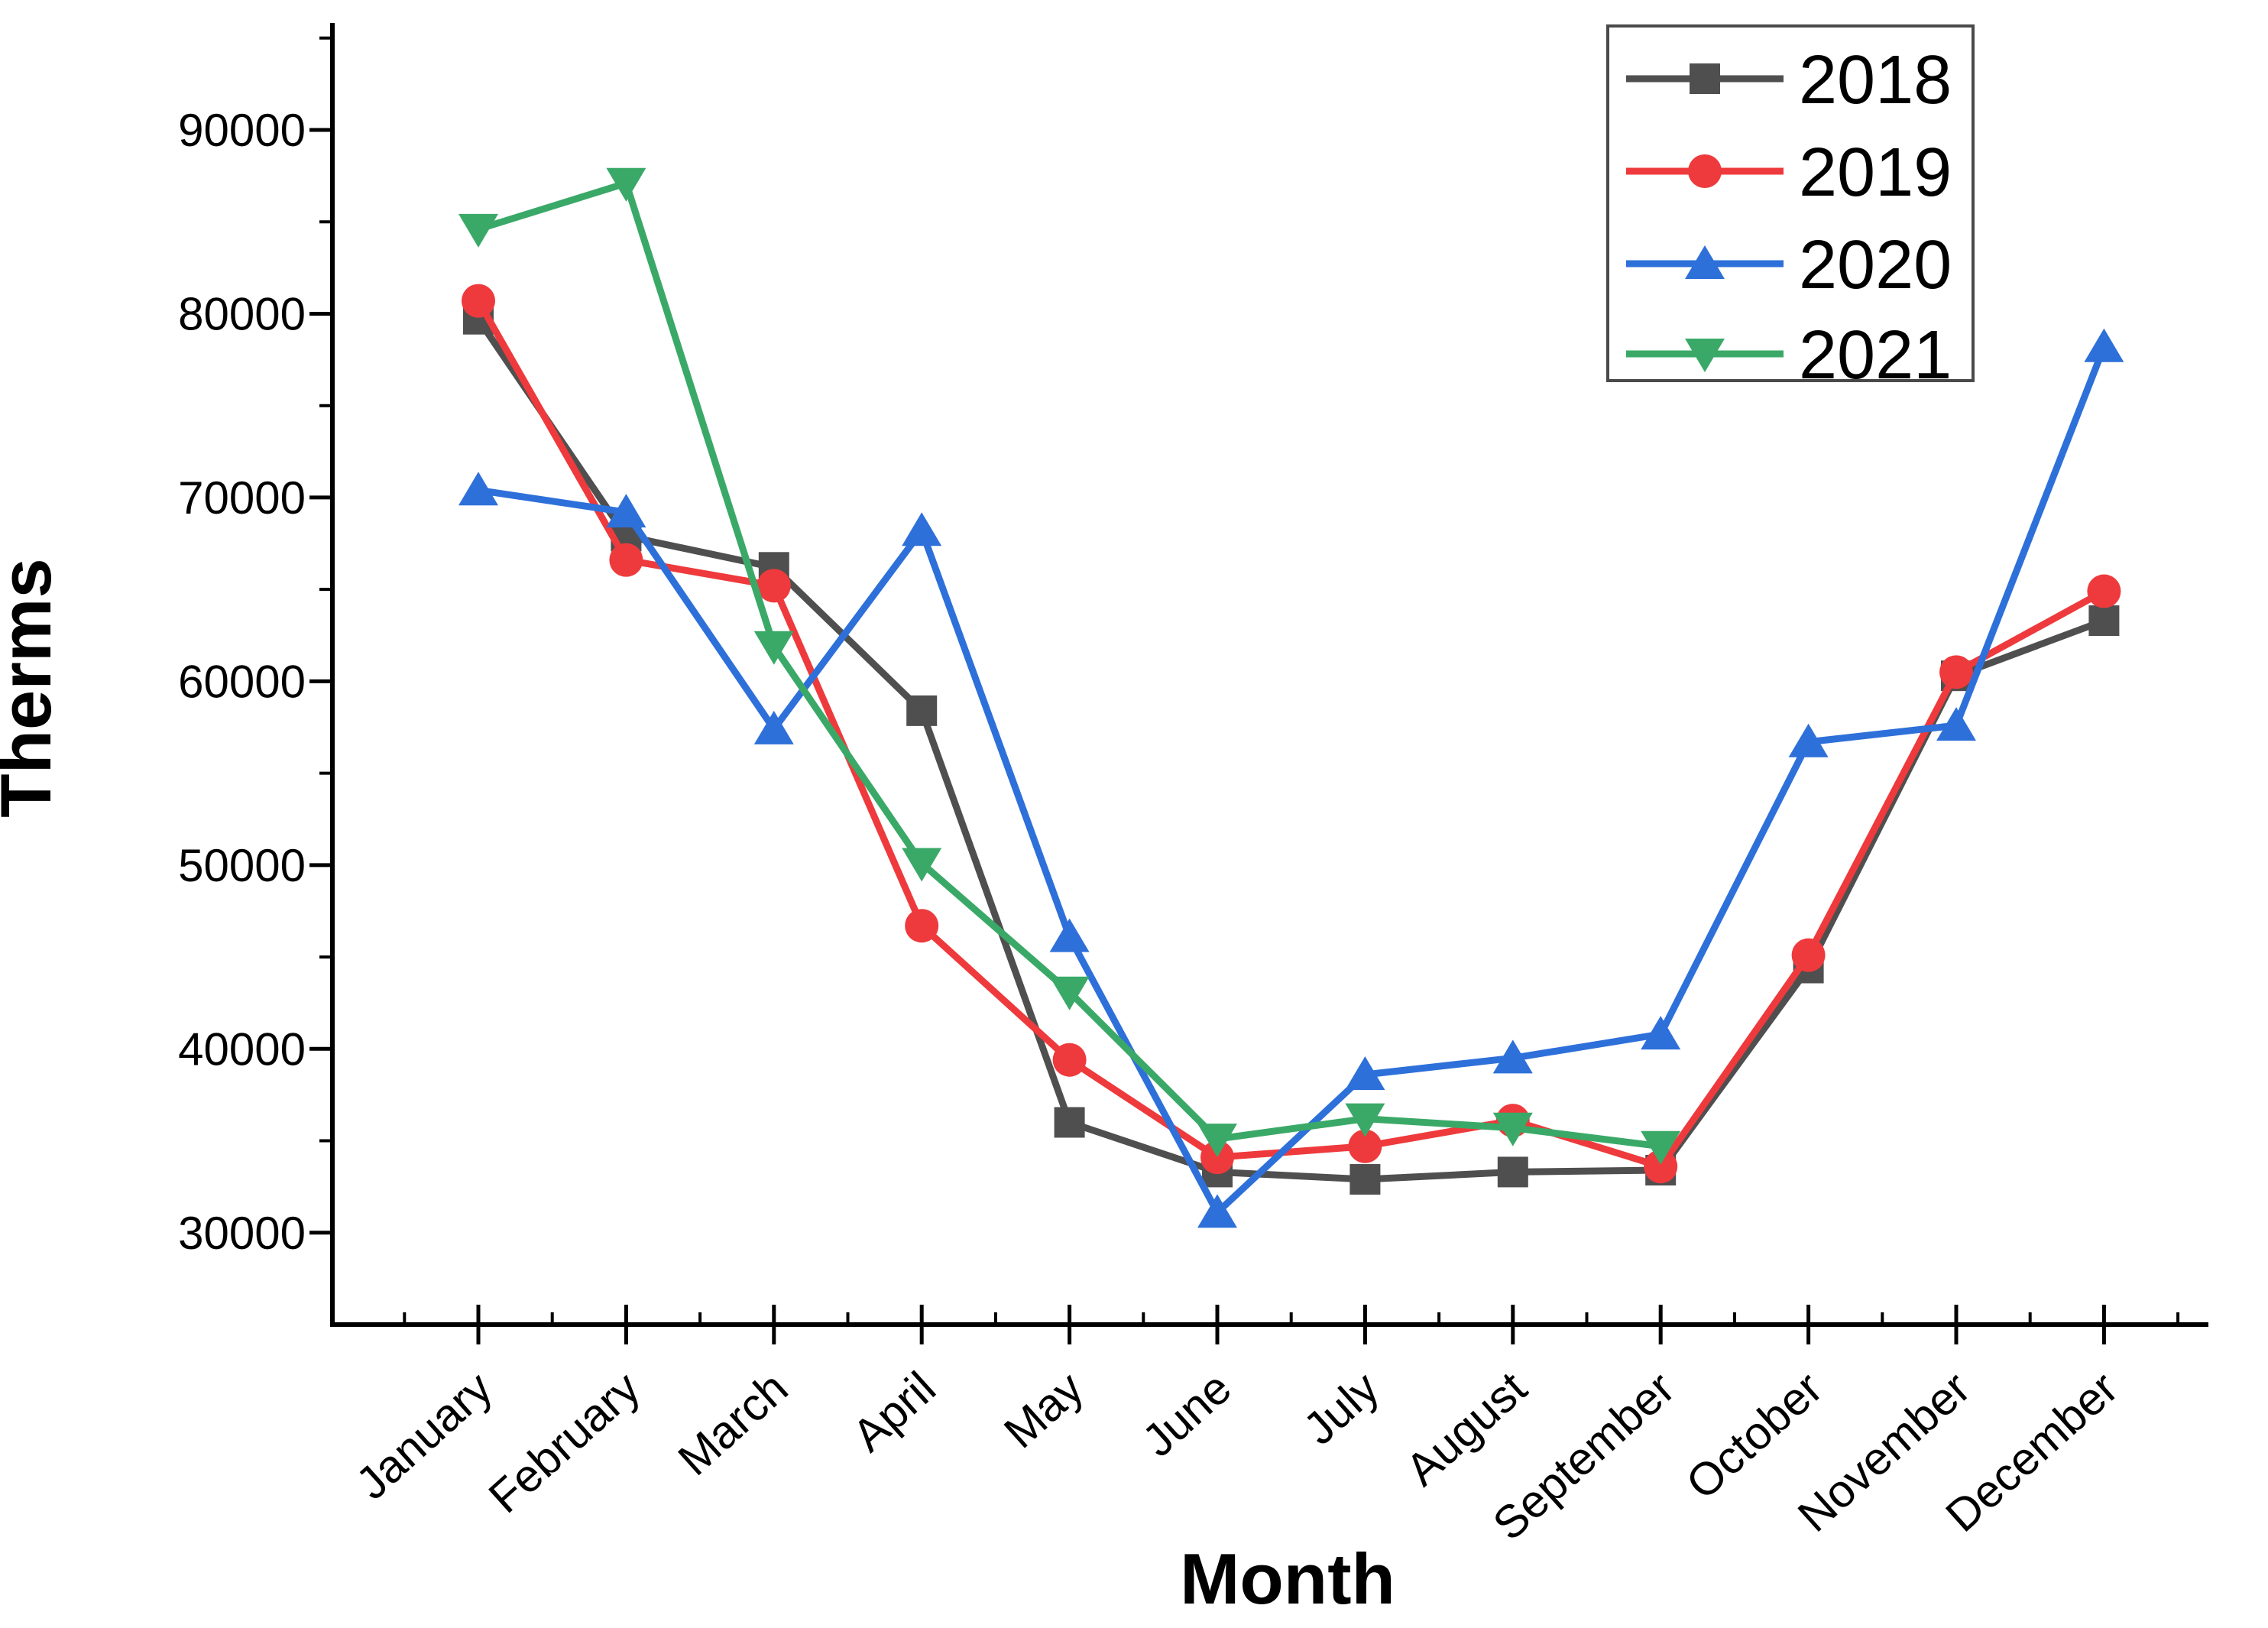 Image resolution: width=2268 pixels, height=1628 pixels. What do you see at coordinates (242, 681) in the screenshot?
I see `y-tick-label: 60000` at bounding box center [242, 681].